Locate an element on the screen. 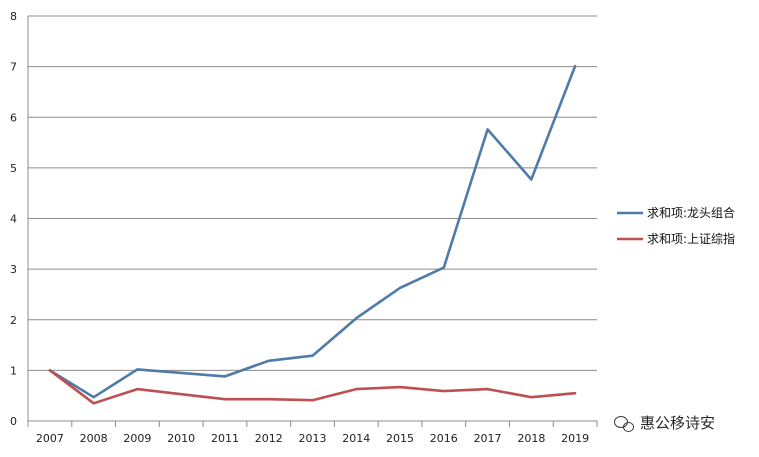 The width and height of the screenshot is (759, 457). x-tick-label: 2013 is located at coordinates (313, 438).